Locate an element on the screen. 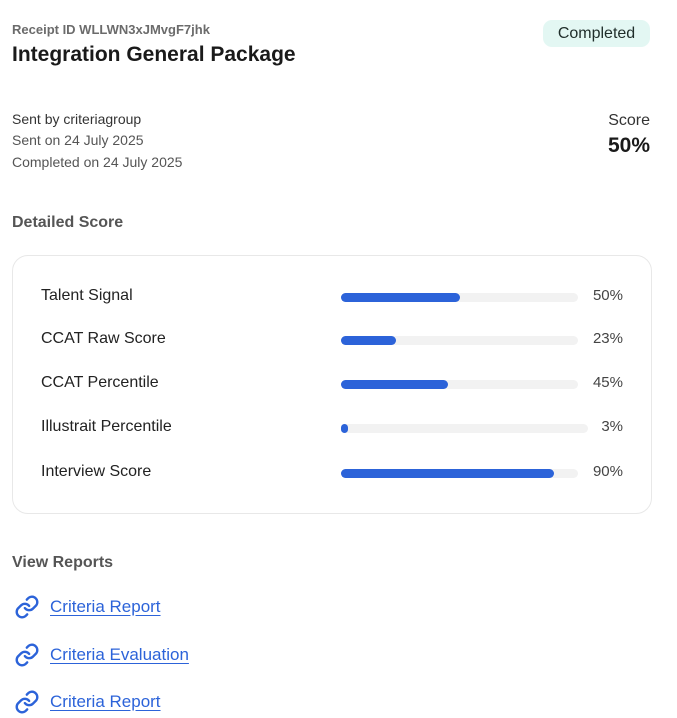 This screenshot has height=718, width=677. score-label: Score is located at coordinates (629, 120).